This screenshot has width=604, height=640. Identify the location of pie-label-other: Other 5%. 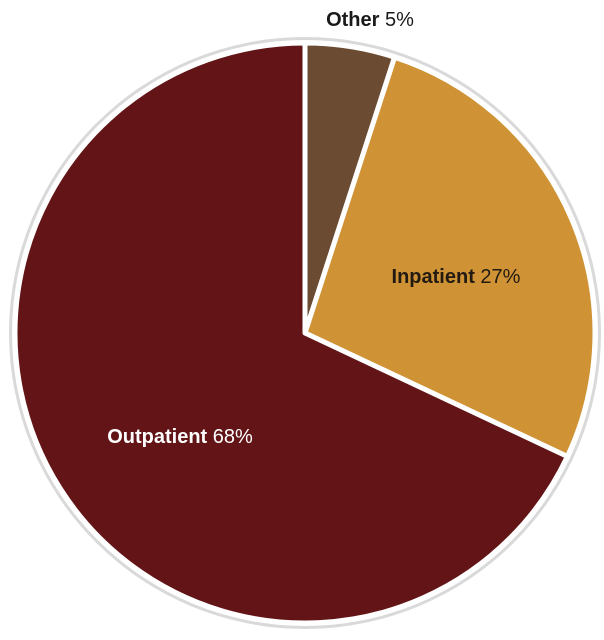
(370, 20).